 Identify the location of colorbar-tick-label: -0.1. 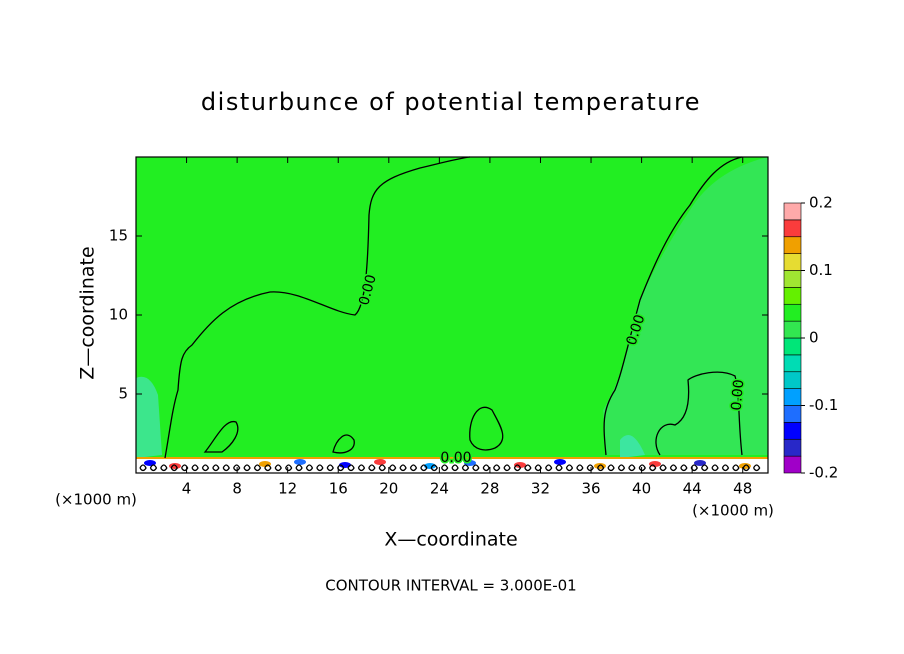
(823, 405).